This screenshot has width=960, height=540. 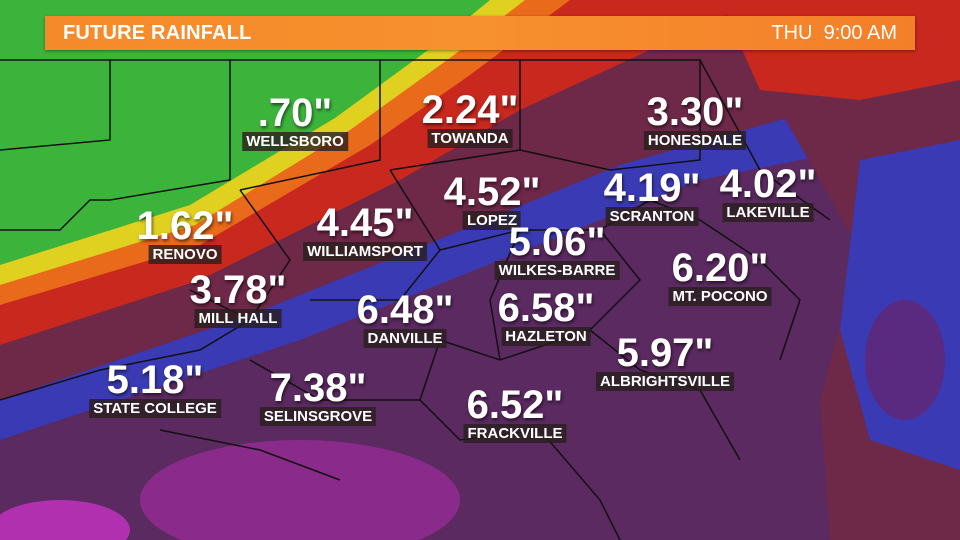 What do you see at coordinates (405, 338) in the screenshot?
I see `city-name: DANVILLE` at bounding box center [405, 338].